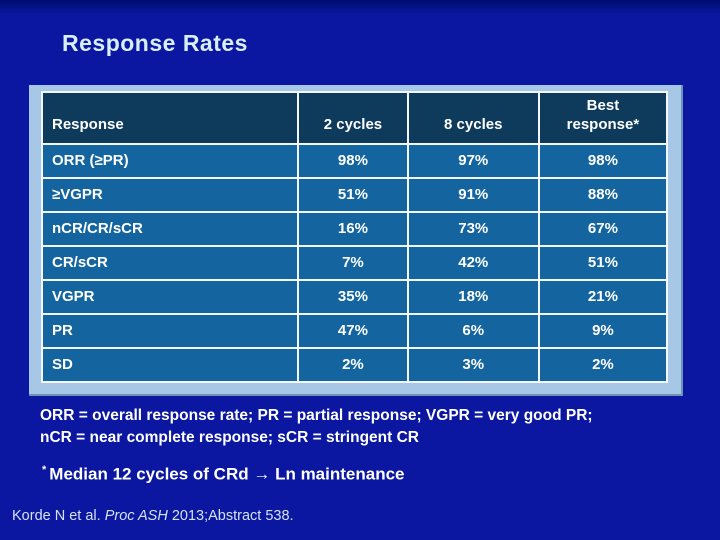  I want to click on table-row: SD 2% 3% 2%, so click(354, 365).